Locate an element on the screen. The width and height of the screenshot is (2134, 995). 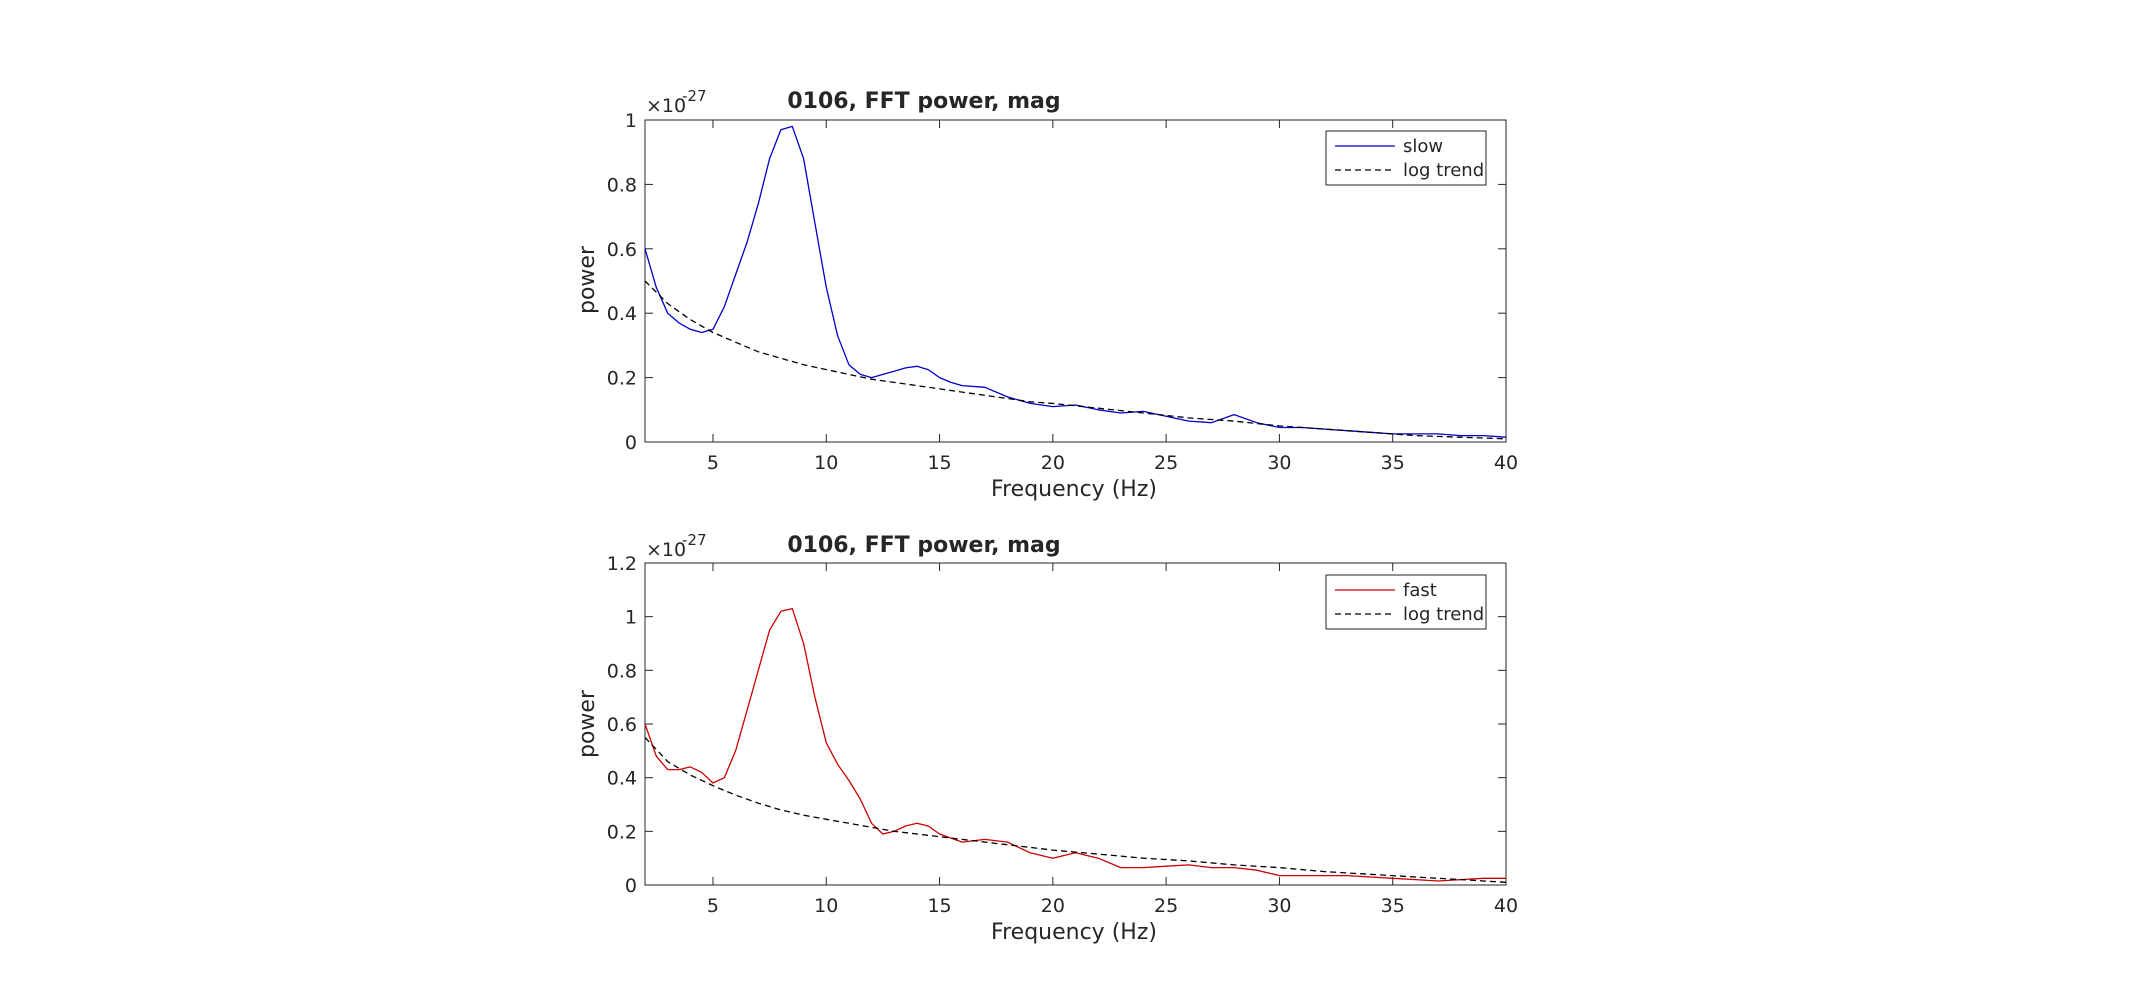
chart-top-legend: slow log trend is located at coordinates (1406, 158).